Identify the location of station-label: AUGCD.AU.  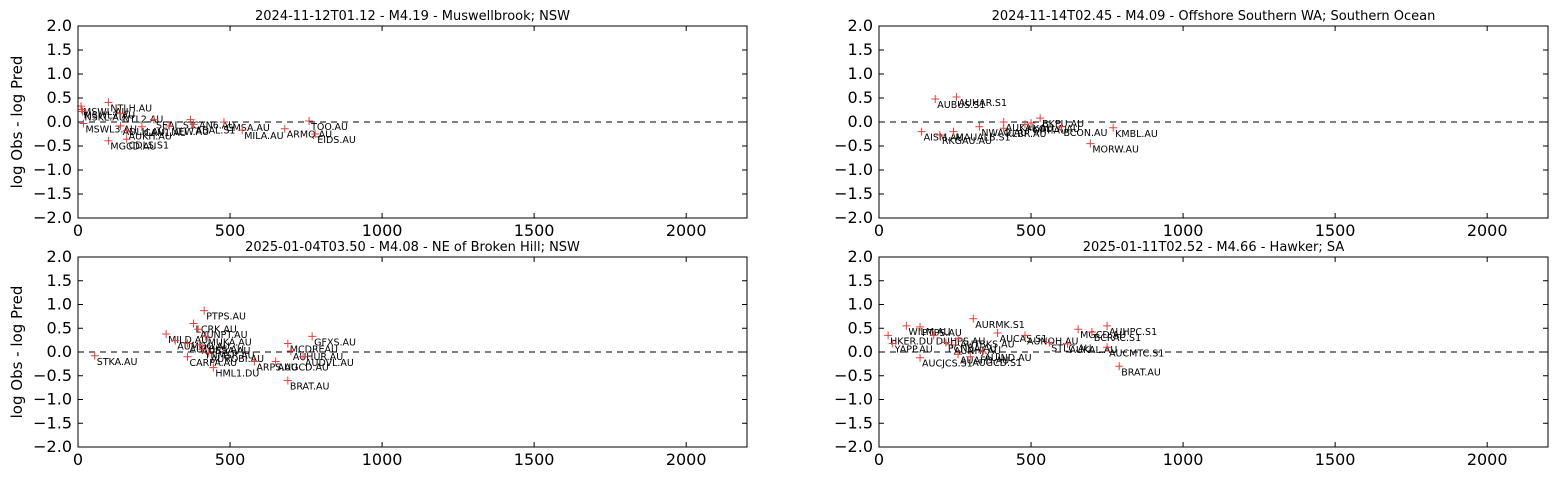
(303, 368).